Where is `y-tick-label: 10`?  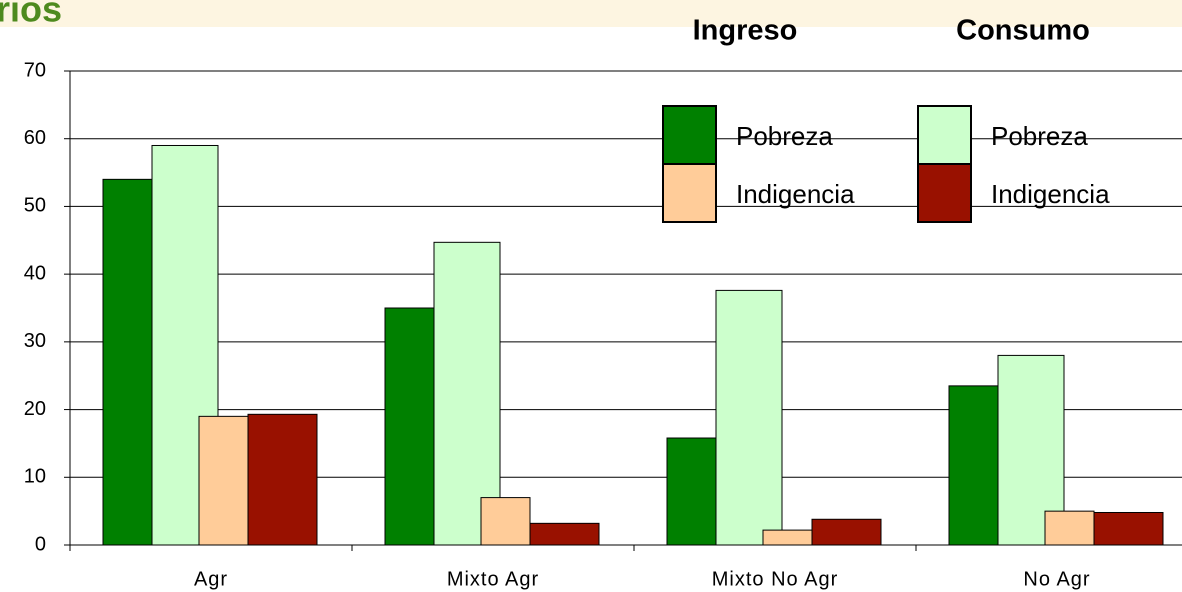 y-tick-label: 10 is located at coordinates (35, 477).